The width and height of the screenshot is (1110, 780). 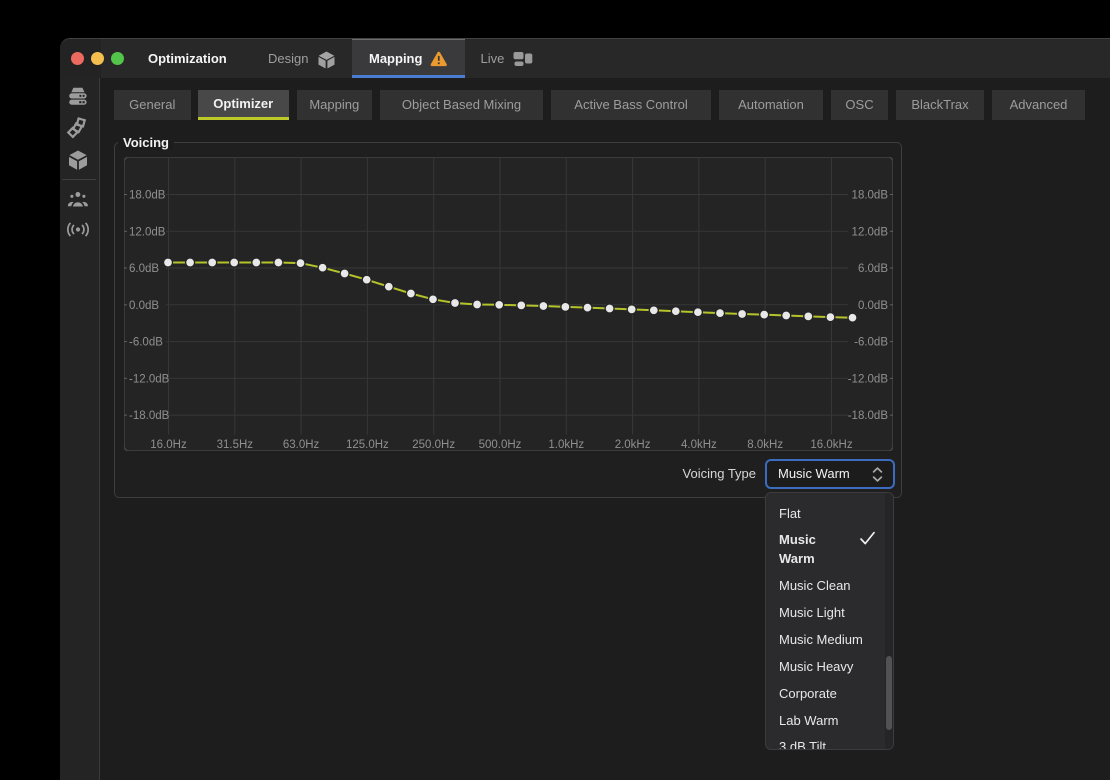 What do you see at coordinates (234, 445) in the screenshot?
I see `svg-text: 31.5Hz` at bounding box center [234, 445].